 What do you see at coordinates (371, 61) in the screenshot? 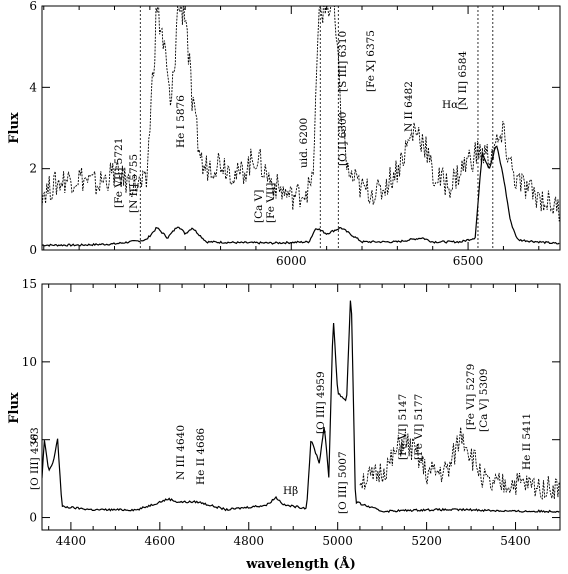
I see `line-annotation: [Fe X] 6375` at bounding box center [371, 61].